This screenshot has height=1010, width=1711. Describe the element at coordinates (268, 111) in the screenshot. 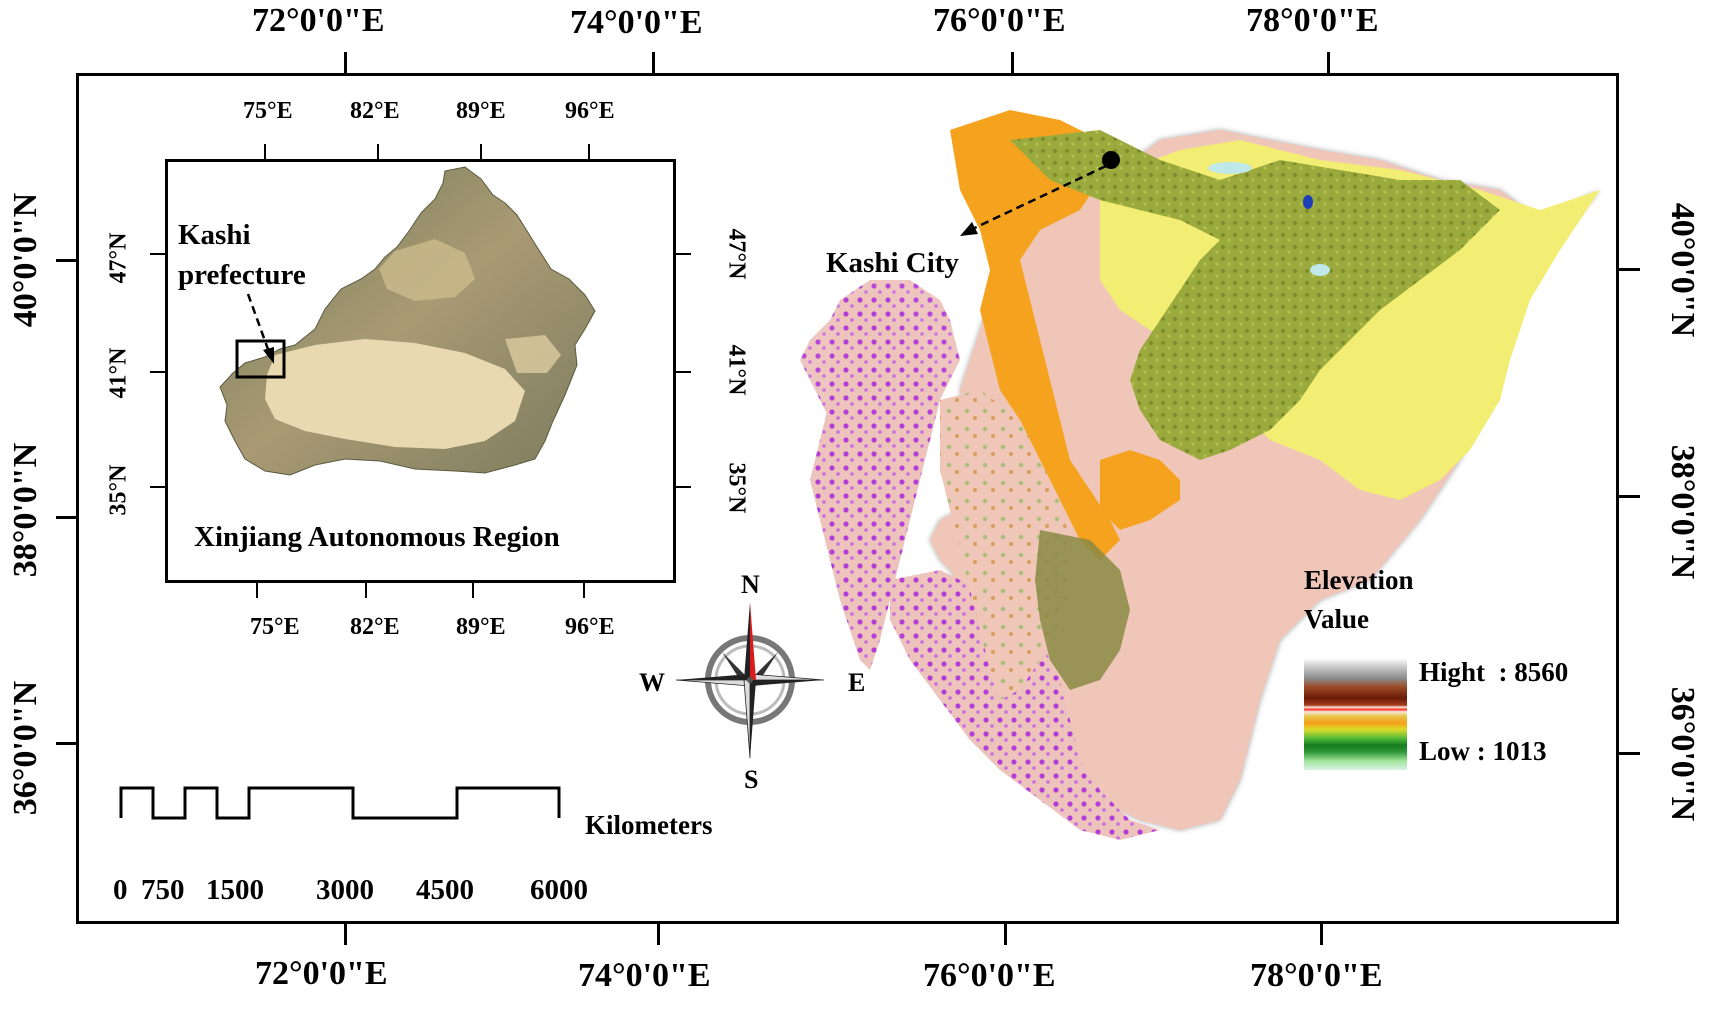

I see `inset-top-lon-label: 75°E` at that location.